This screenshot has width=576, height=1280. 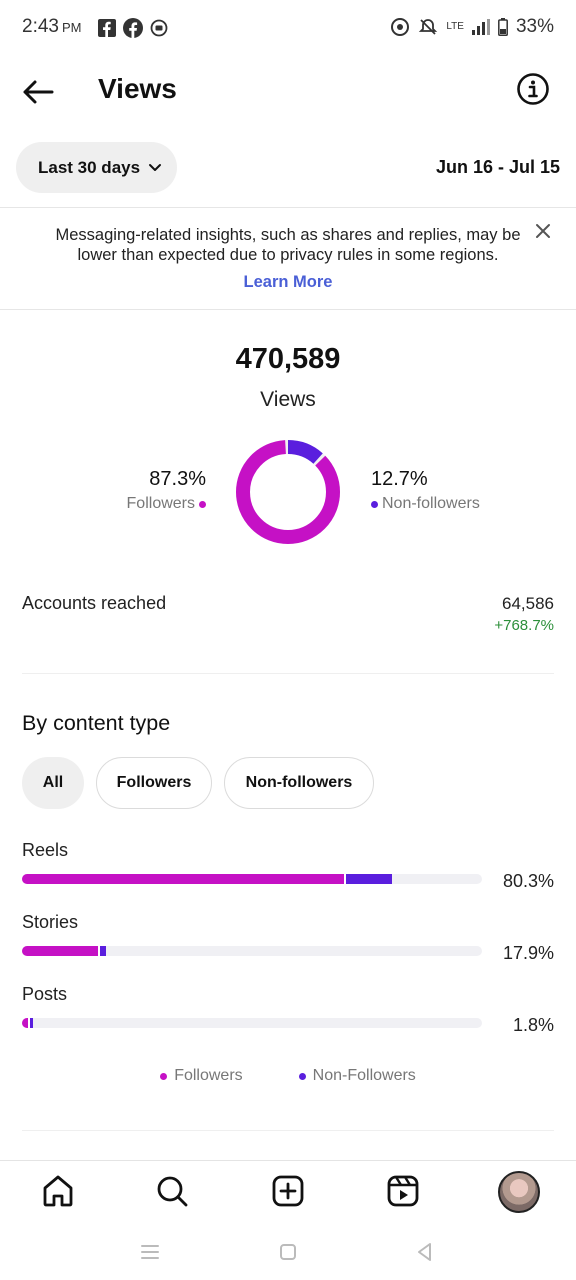 What do you see at coordinates (45, 994) in the screenshot?
I see `content-row-label: Posts` at bounding box center [45, 994].